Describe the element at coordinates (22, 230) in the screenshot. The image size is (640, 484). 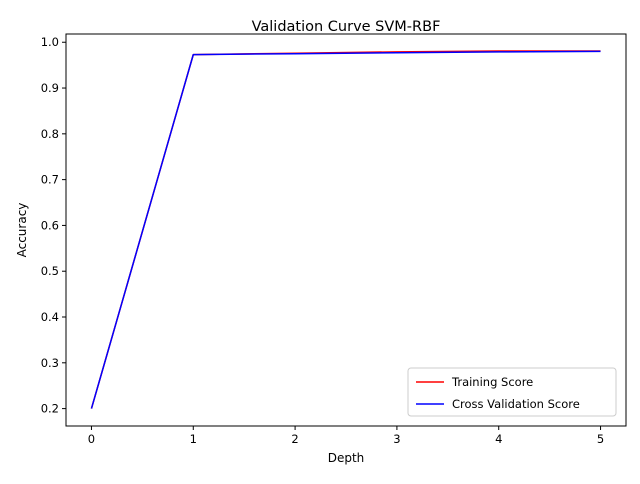
I see `y-axis-label: Accuracy` at that location.